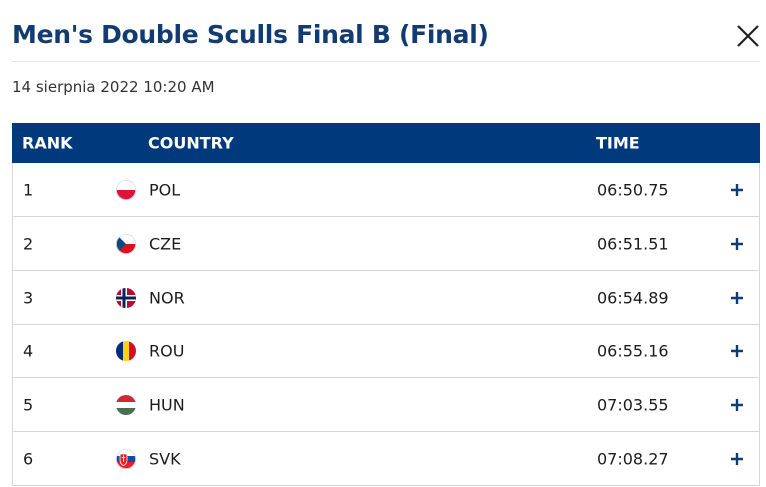 Image resolution: width=766 pixels, height=487 pixels. What do you see at coordinates (386, 61) in the screenshot?
I see `separator` at bounding box center [386, 61].